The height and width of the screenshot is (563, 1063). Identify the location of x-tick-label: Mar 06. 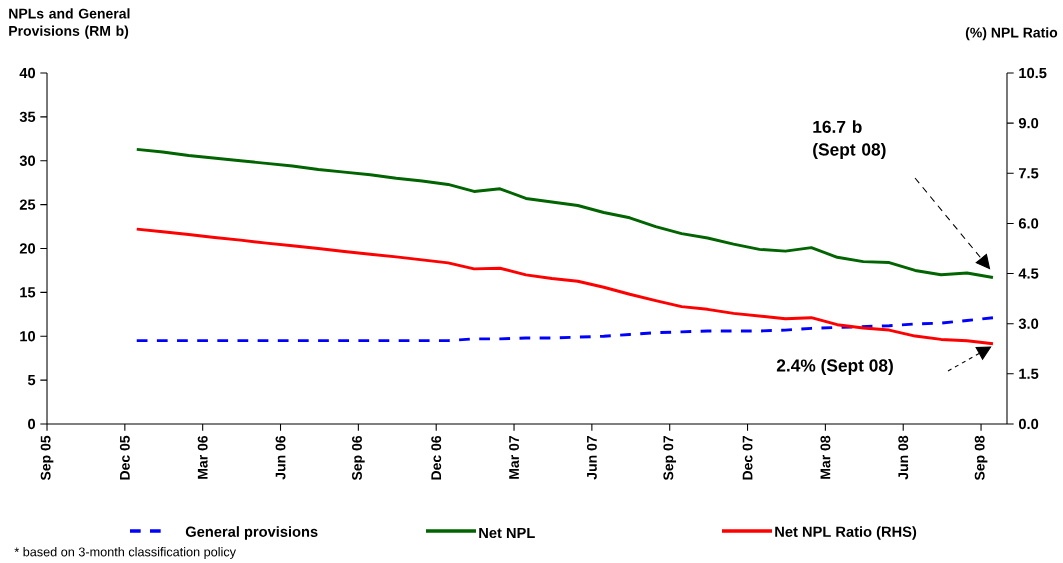
(202, 457).